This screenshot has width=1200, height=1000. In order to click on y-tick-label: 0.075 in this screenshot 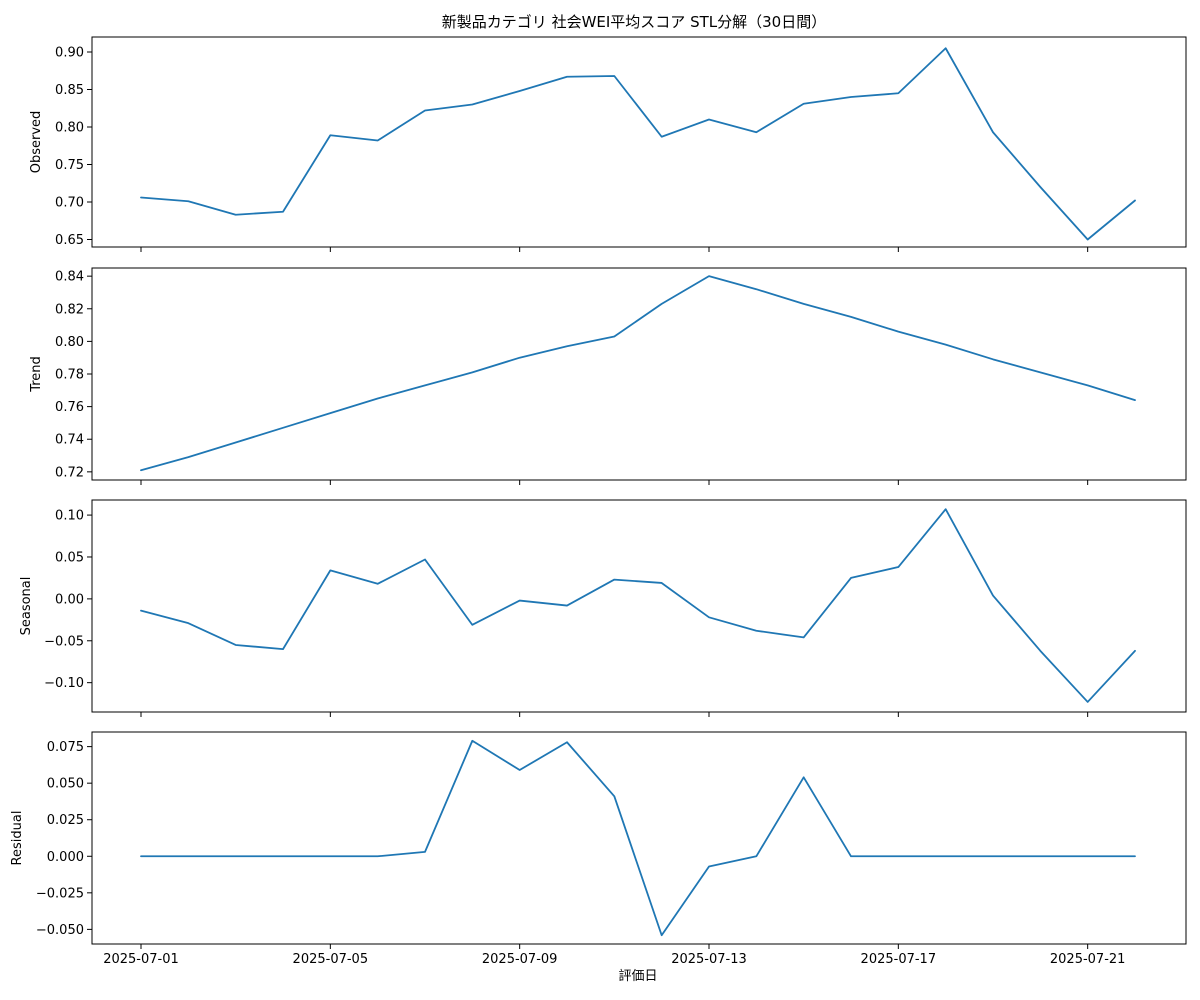, I will do `click(65, 747)`.